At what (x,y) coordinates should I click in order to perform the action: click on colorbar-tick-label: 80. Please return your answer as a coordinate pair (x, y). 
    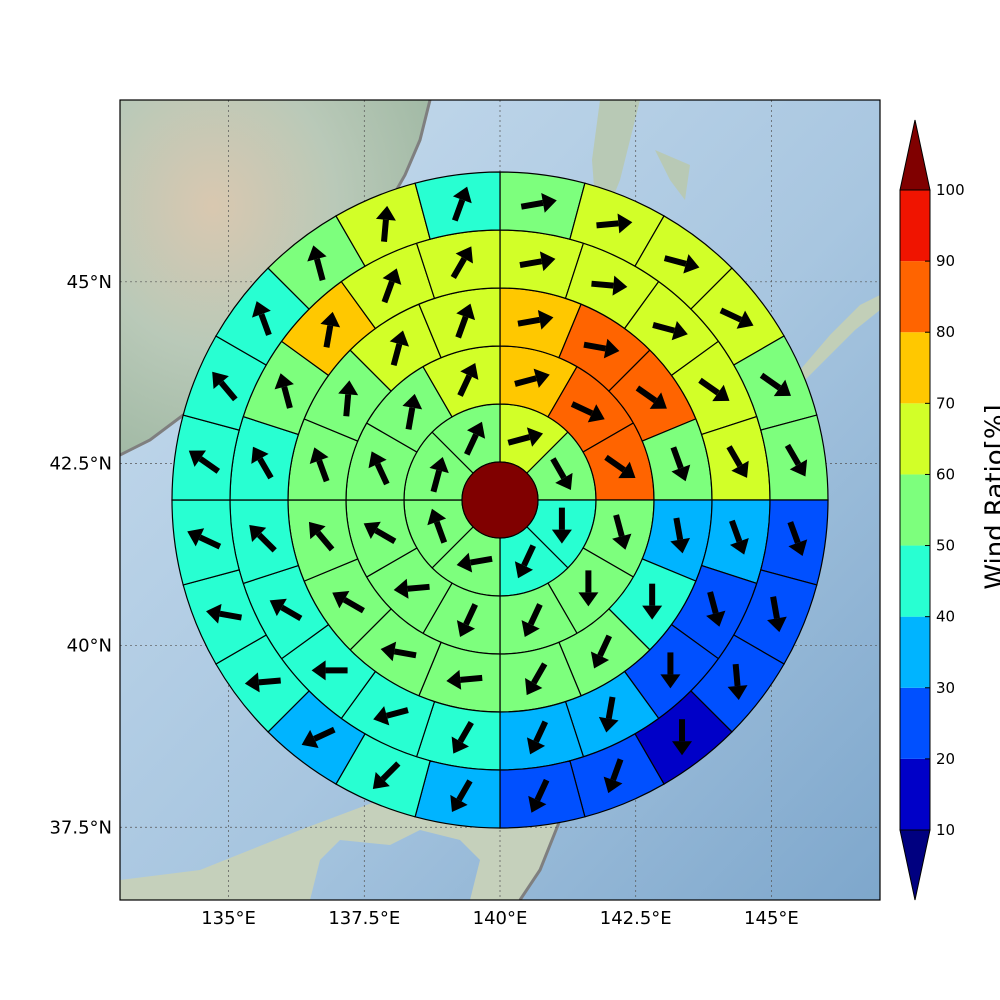
    Looking at the image, I should click on (945, 332).